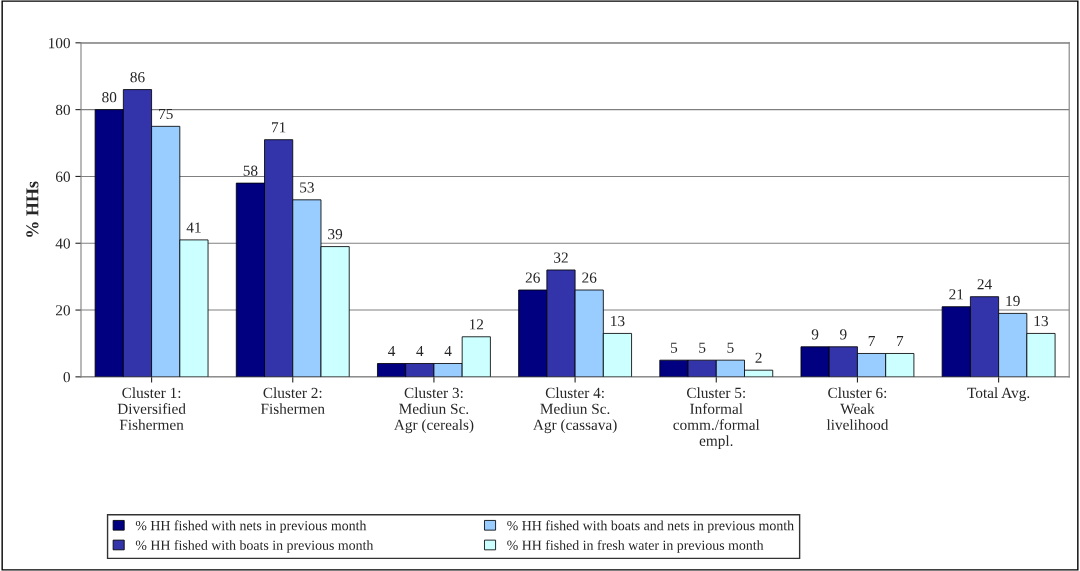  I want to click on y-tick-label: 40, so click(62, 243).